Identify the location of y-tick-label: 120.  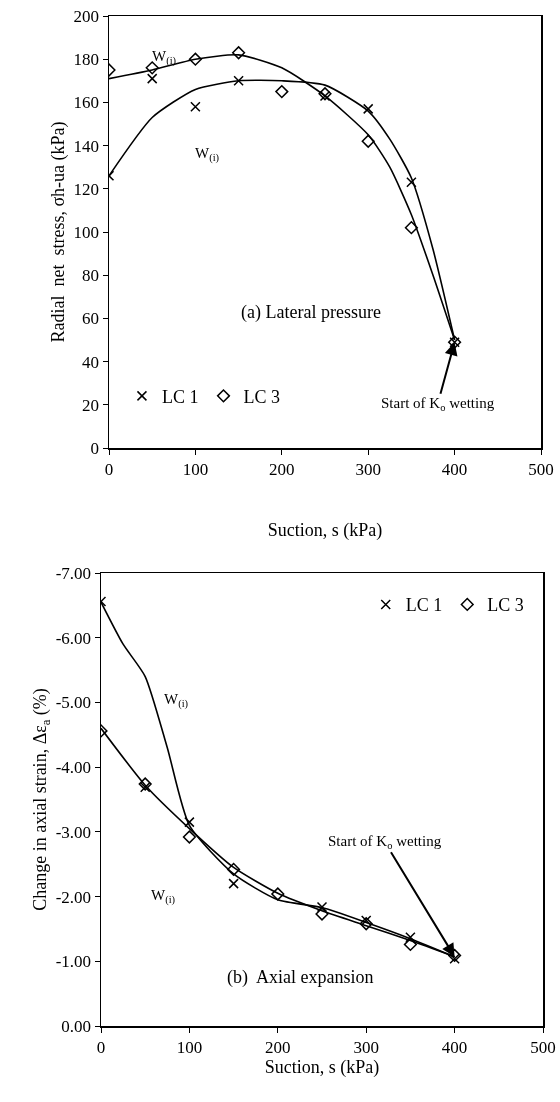
(86, 189).